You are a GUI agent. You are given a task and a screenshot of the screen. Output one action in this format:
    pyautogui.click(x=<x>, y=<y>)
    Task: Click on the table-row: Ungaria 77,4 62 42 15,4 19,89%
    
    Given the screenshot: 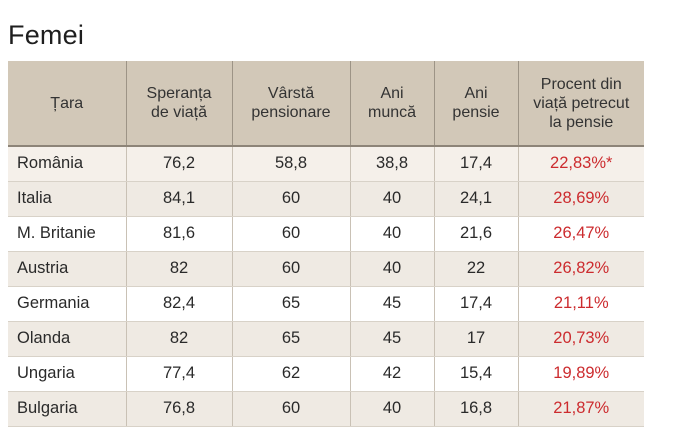 What is the action you would take?
    pyautogui.click(x=326, y=374)
    